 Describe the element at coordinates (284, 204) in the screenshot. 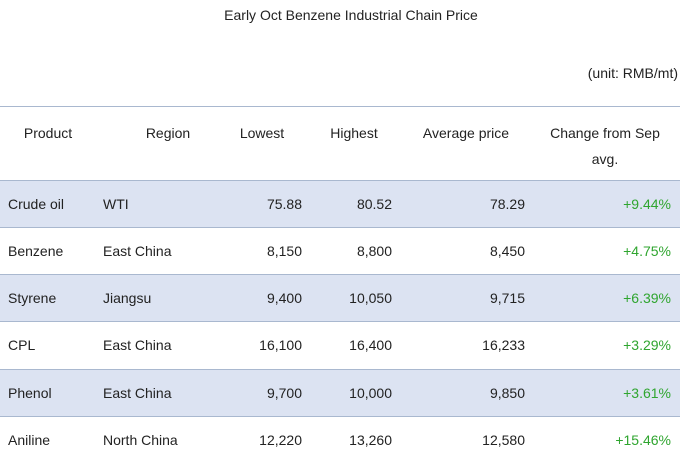

I see `table-cell: 75.88` at that location.